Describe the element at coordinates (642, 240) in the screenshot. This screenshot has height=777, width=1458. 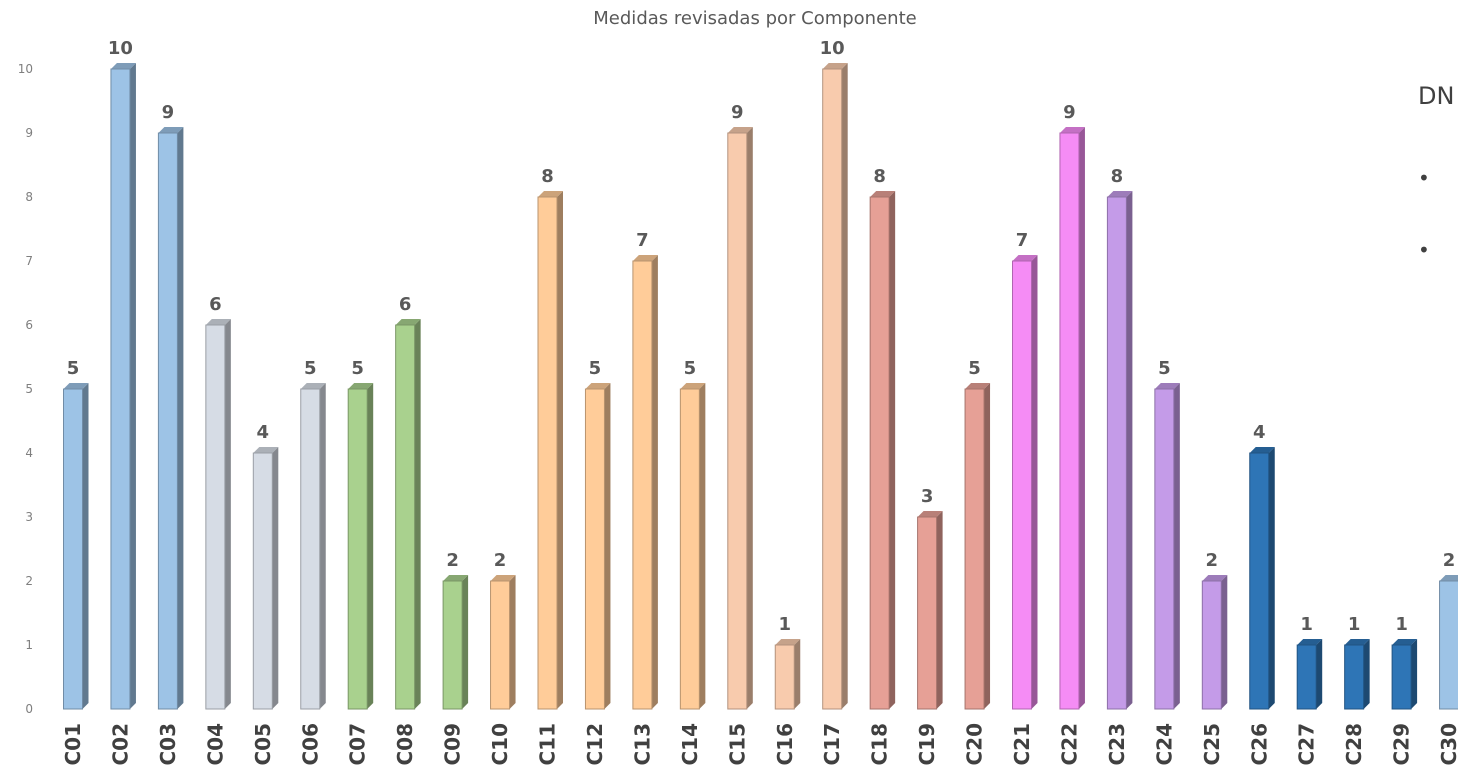
I see `data-label: 7` at that location.